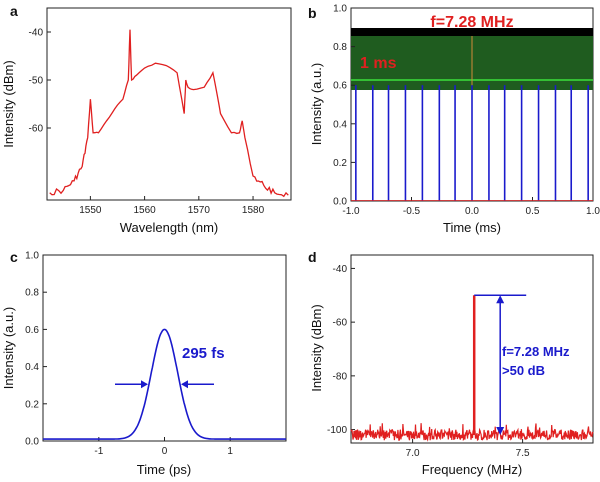 The image size is (600, 482). What do you see at coordinates (337, 430) in the screenshot?
I see `panel-d-ytick-label: -100` at bounding box center [337, 430].